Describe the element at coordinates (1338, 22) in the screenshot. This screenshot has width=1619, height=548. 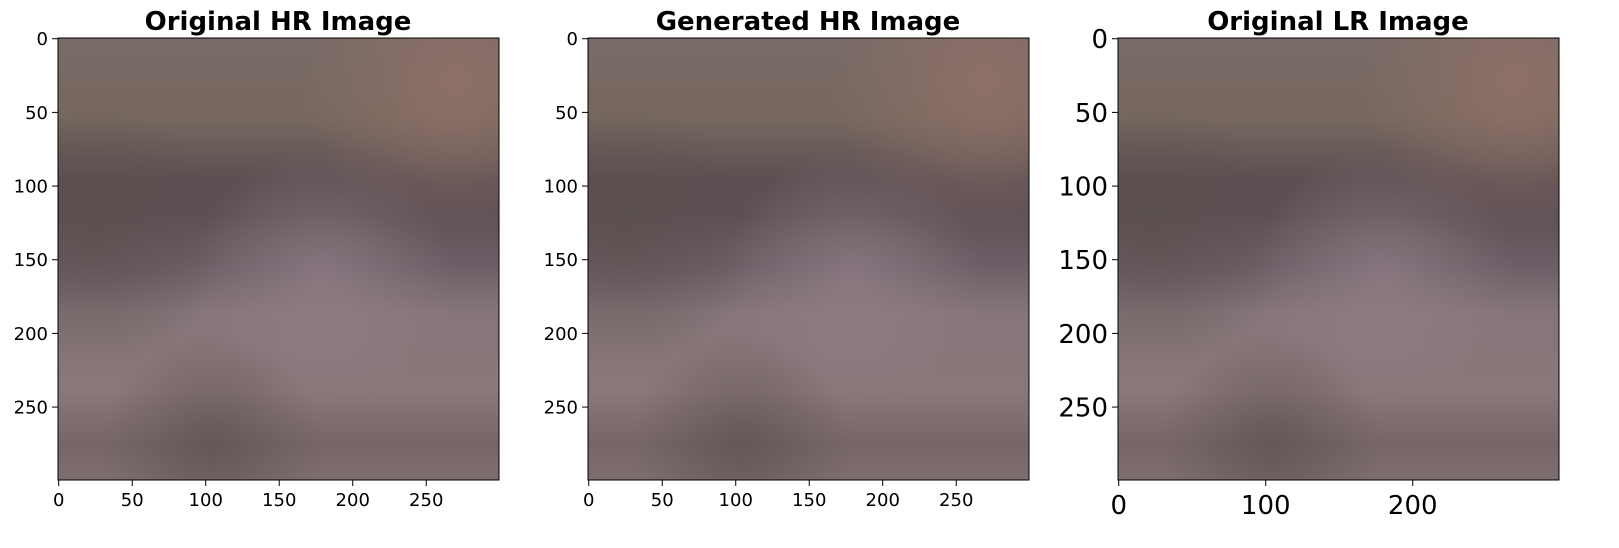
I see `panel-title: Original LR Image` at that location.